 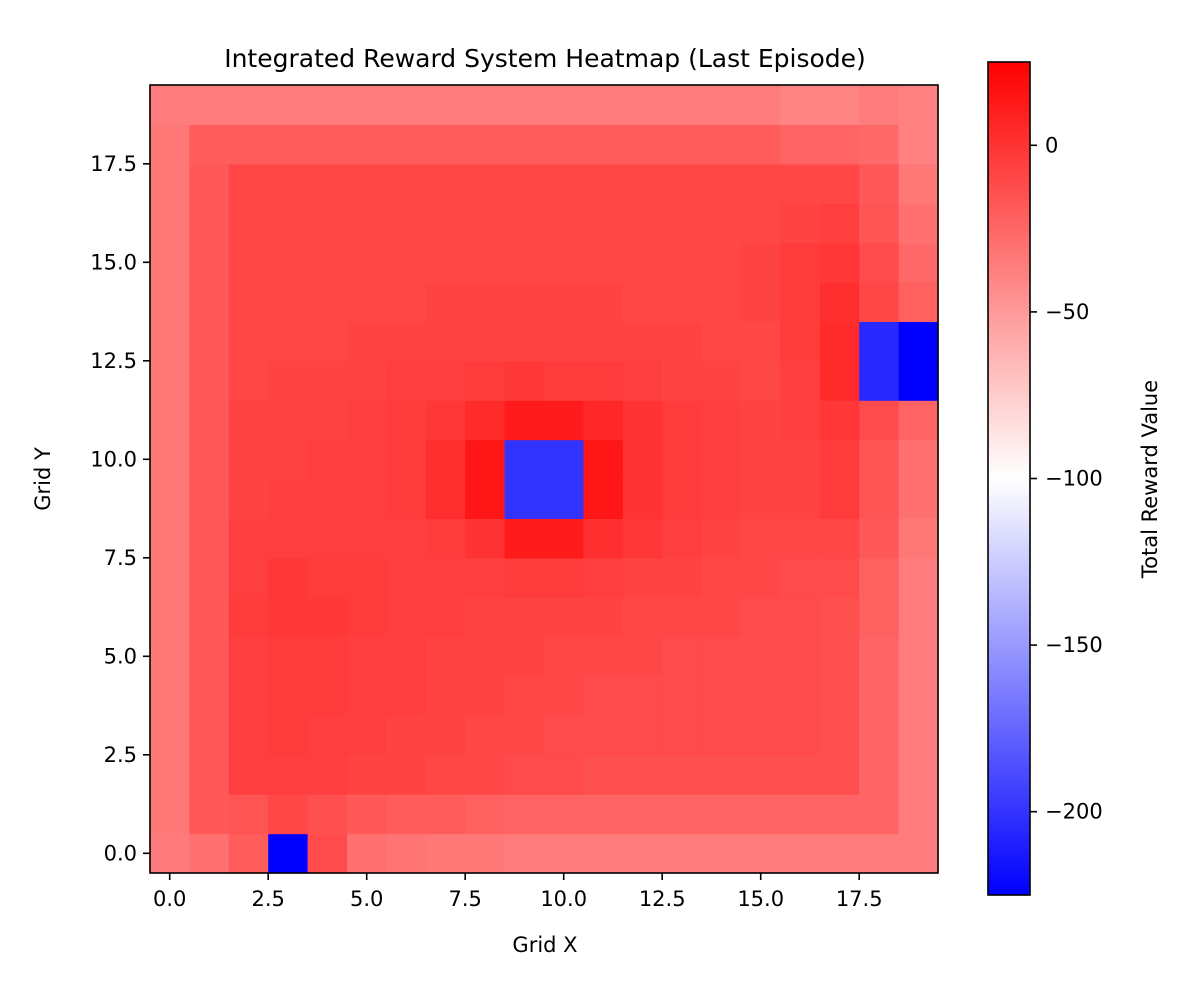 I want to click on colorbar-tick-label: 0, so click(x=1051, y=145).